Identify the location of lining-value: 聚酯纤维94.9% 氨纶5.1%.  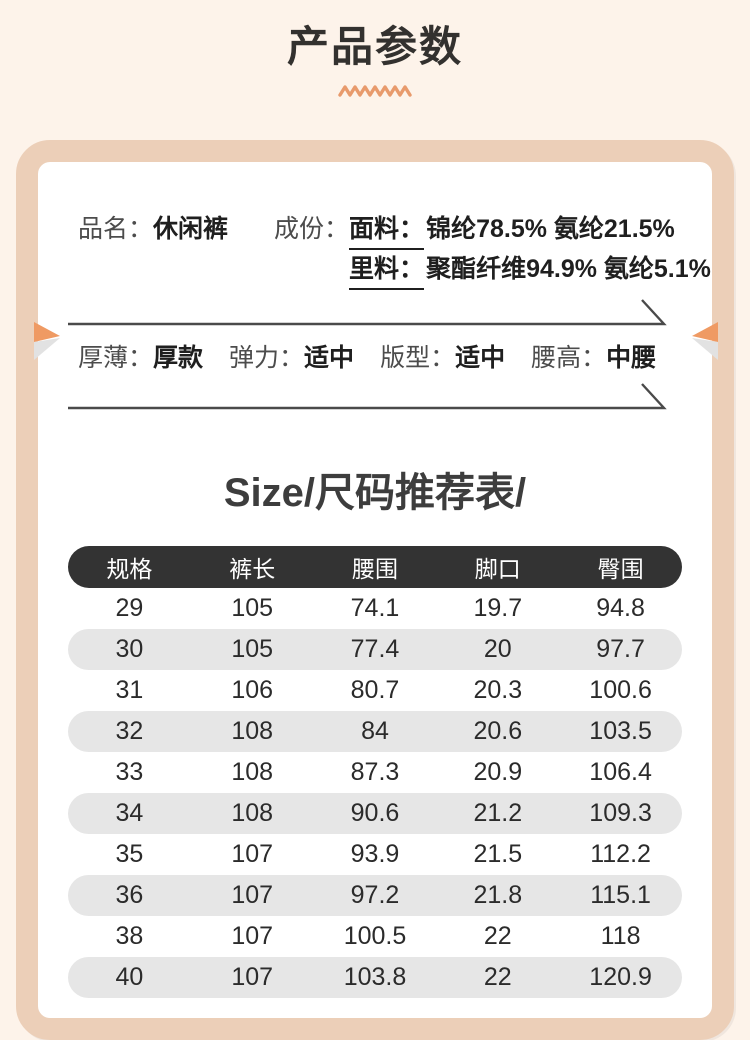
(568, 269).